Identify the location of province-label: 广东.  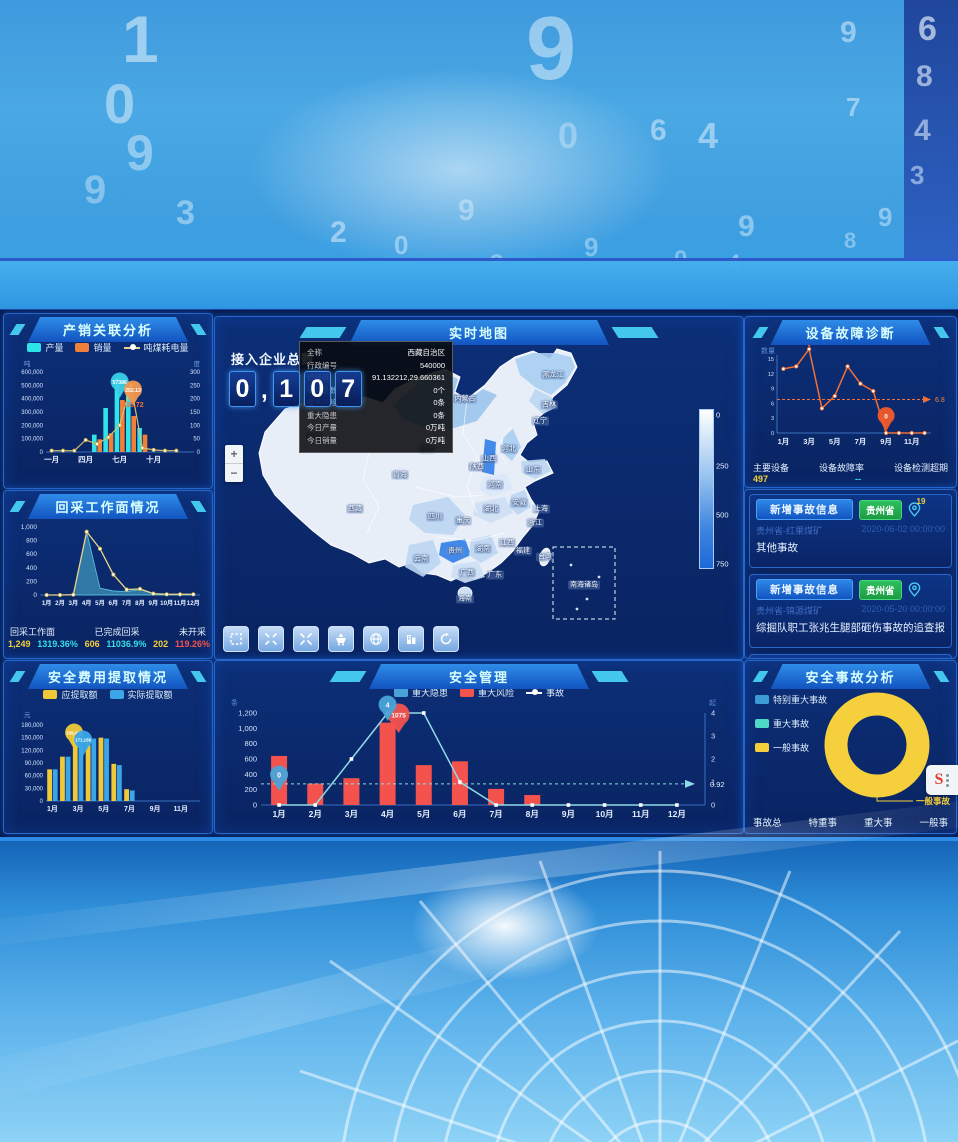
(495, 575).